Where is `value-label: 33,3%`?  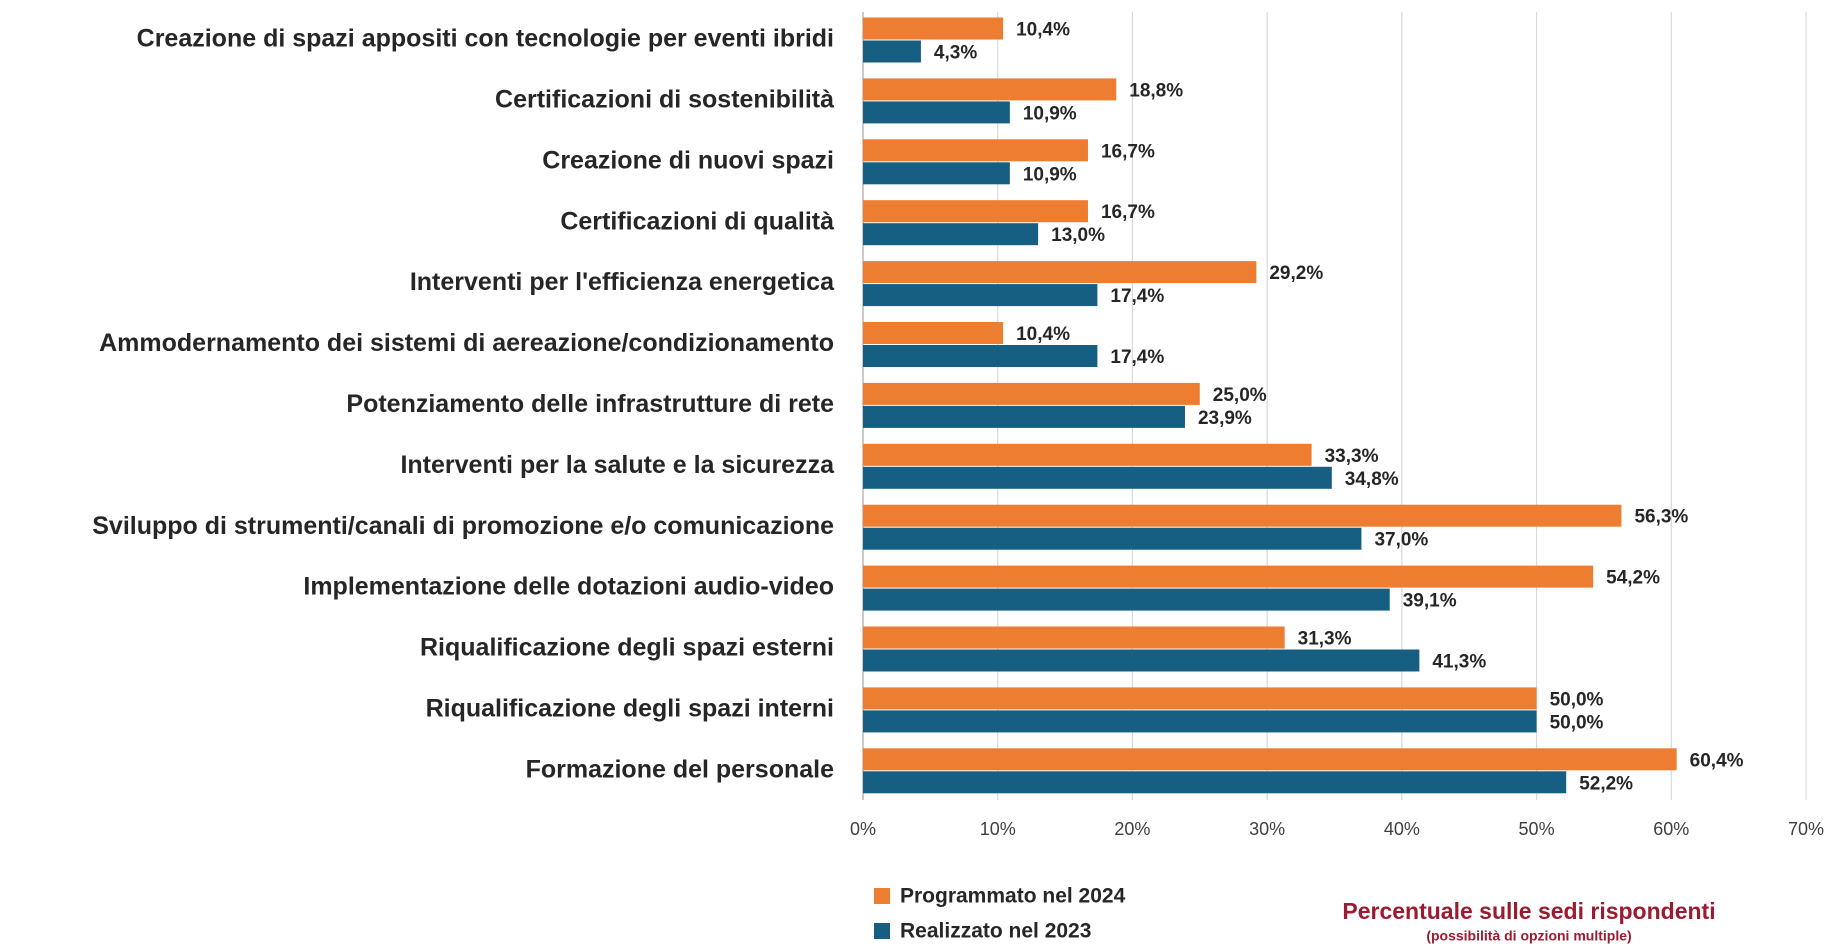 value-label: 33,3% is located at coordinates (1352, 456).